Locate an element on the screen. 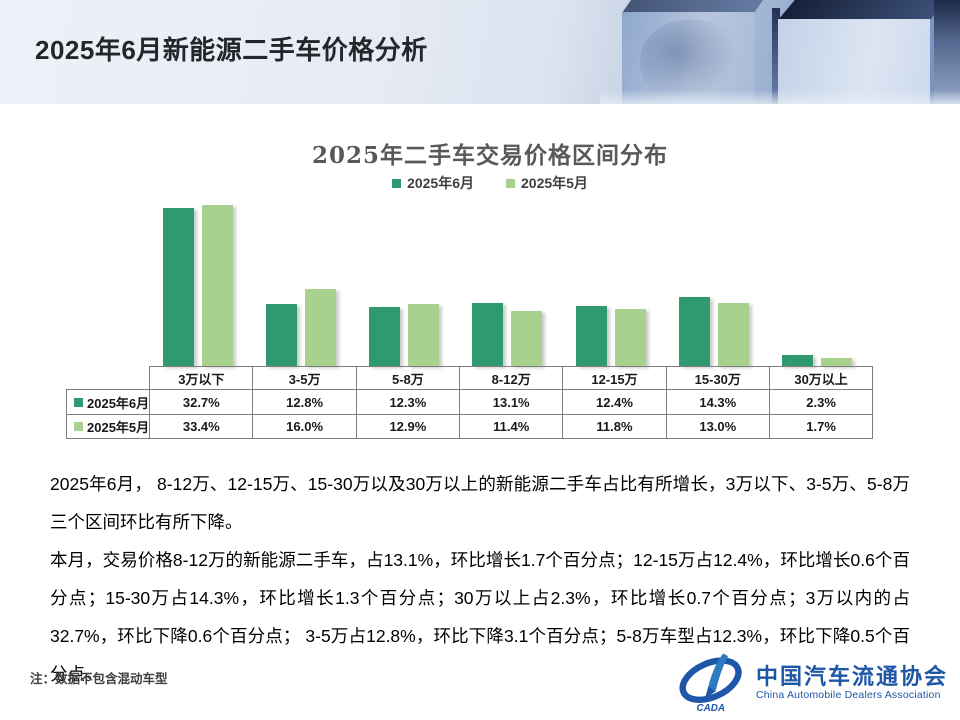  chart-legend: 2025年6月 2025年5月 is located at coordinates (490, 183).